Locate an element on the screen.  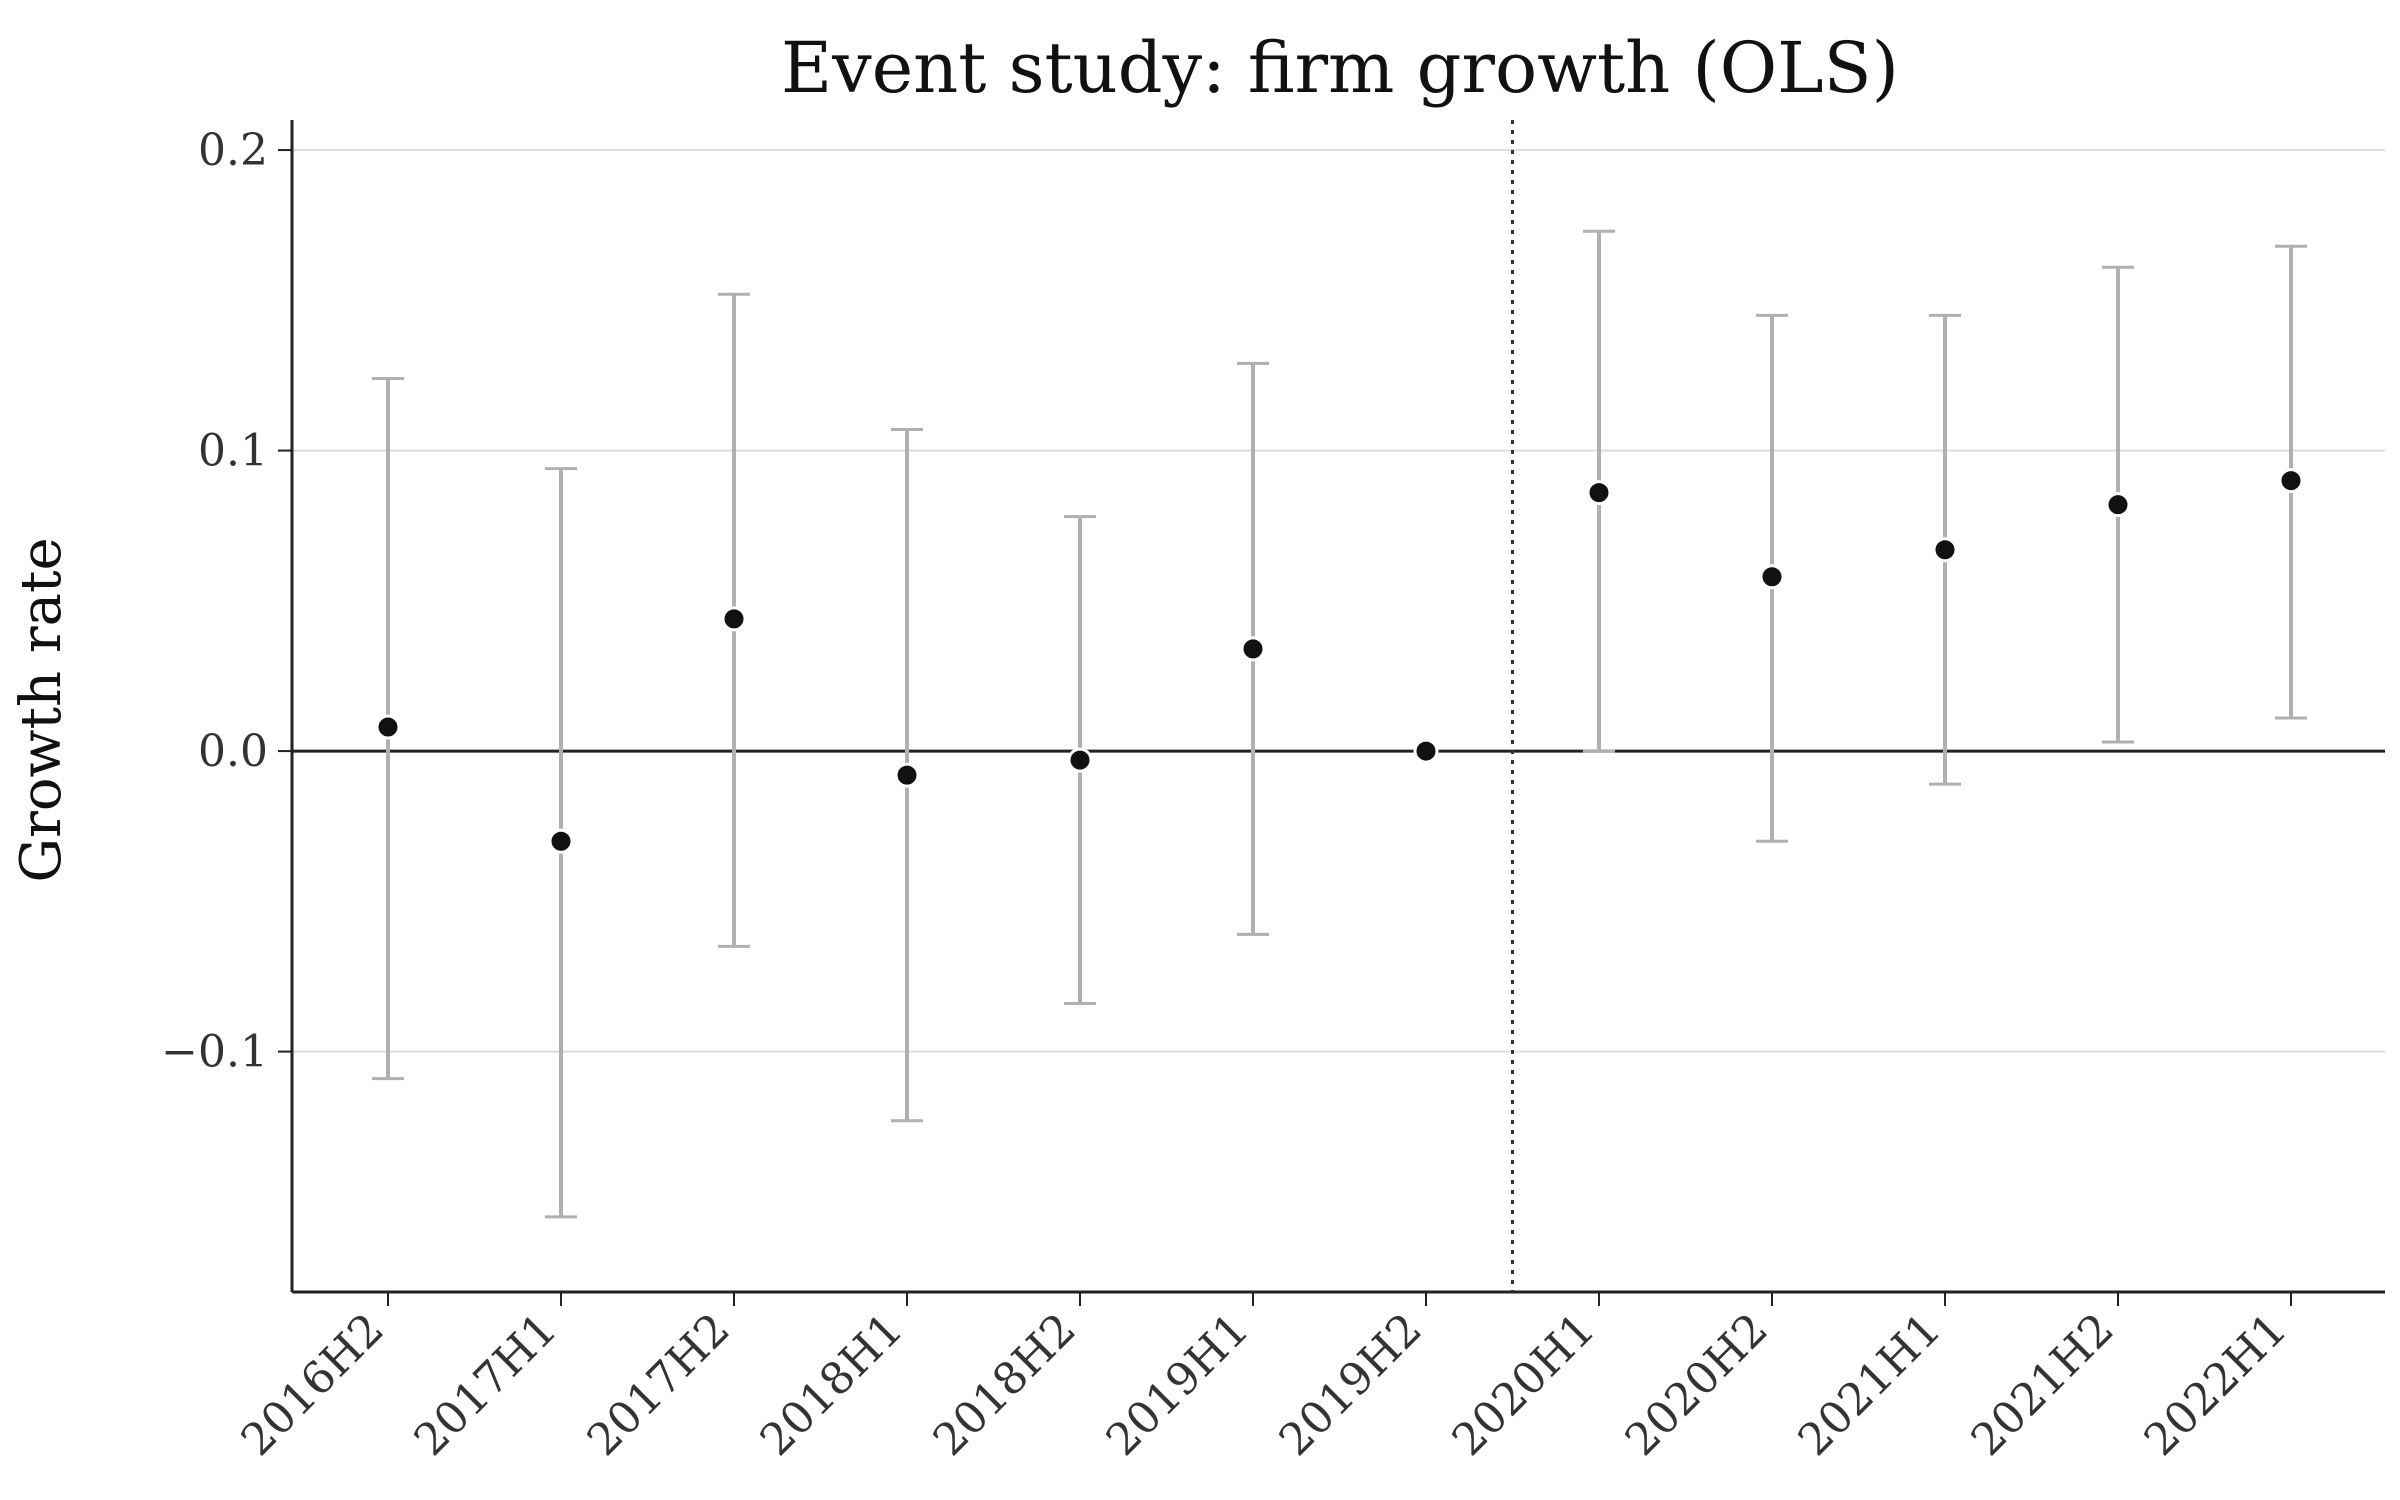
point-2020H1 is located at coordinates (1599, 493).